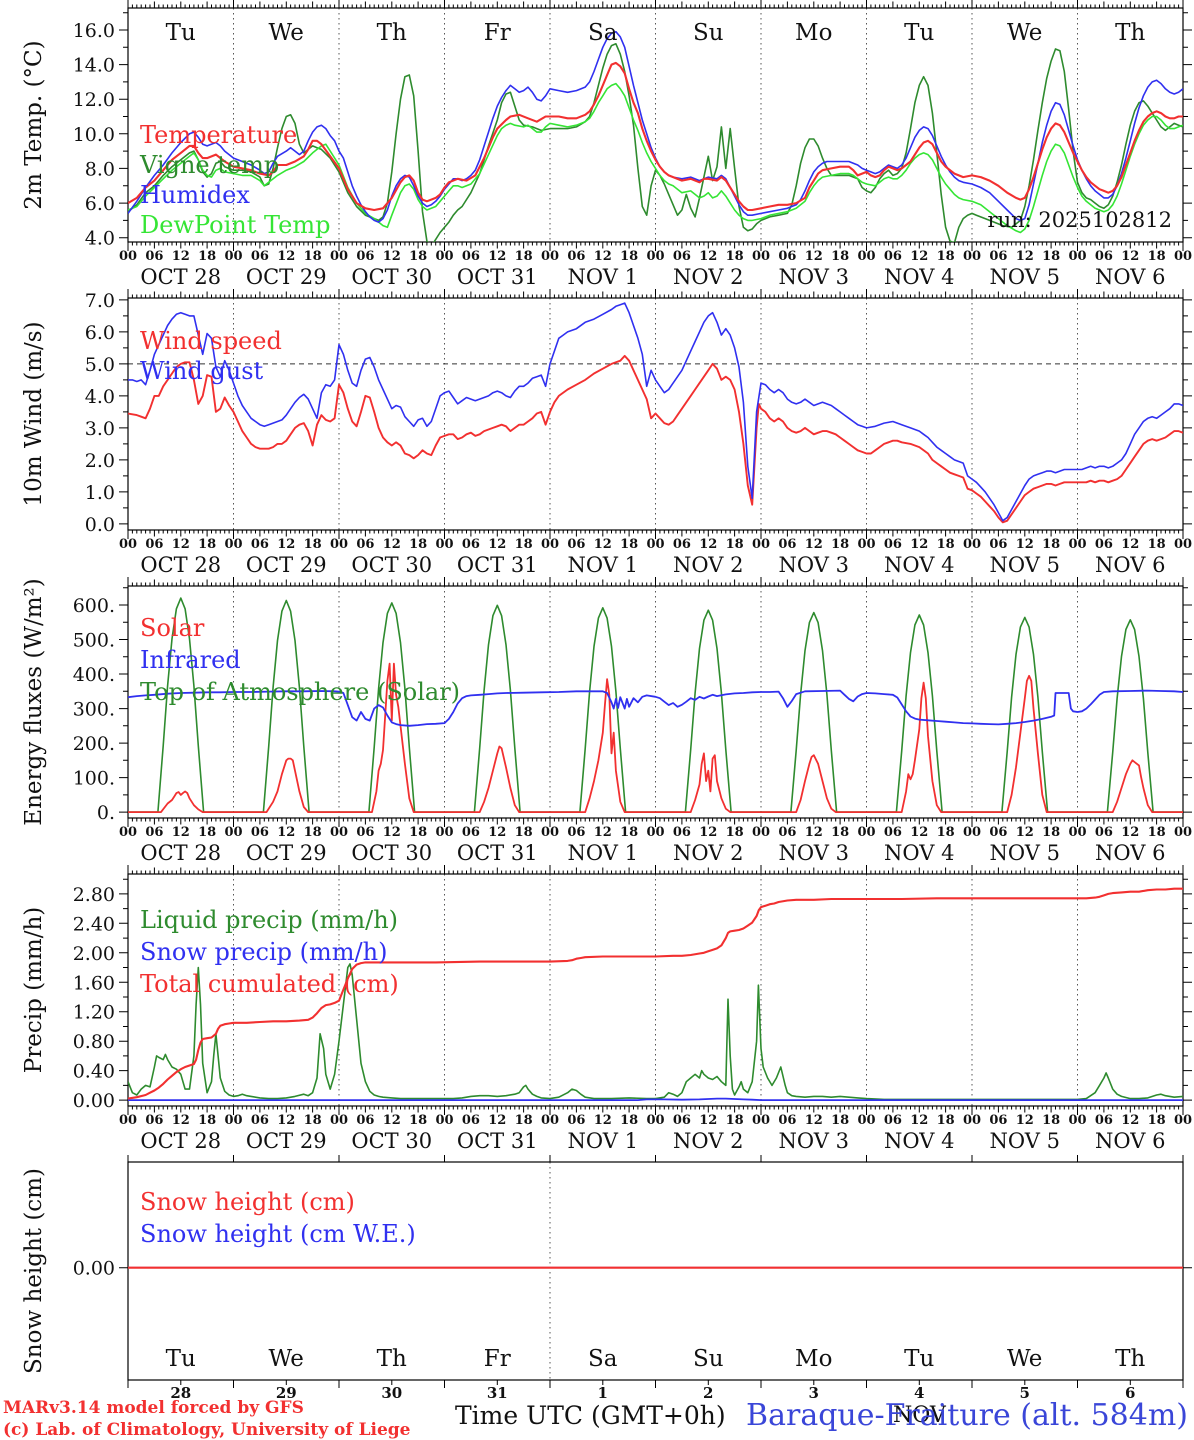 This screenshot has height=1440, width=1194. What do you see at coordinates (190, 660) in the screenshot?
I see `legend-infrared: Infrared` at bounding box center [190, 660].